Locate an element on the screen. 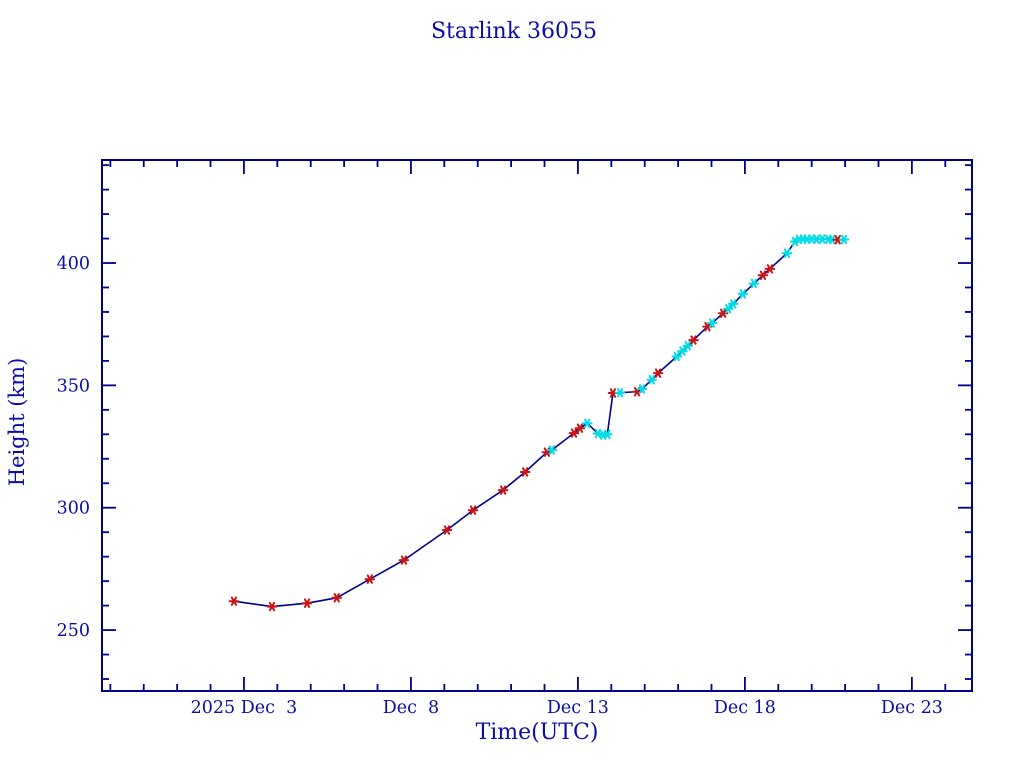  y-tick-label: 400 is located at coordinates (73, 264).